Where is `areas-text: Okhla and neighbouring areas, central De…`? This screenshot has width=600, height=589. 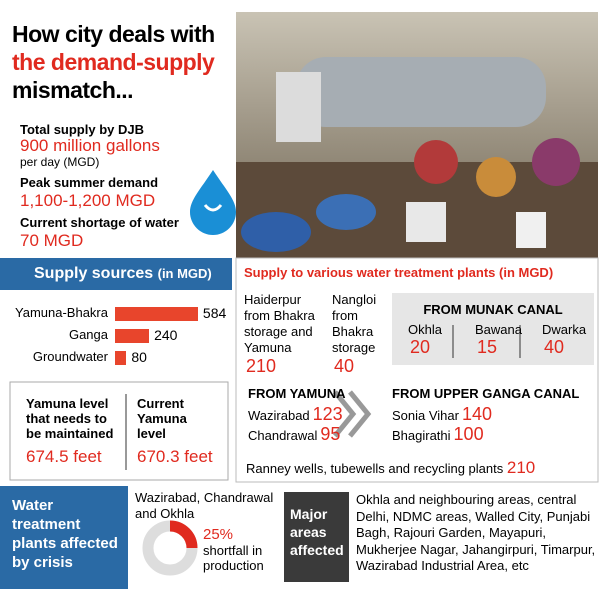
areas-text: Okhla and neighbouring areas, central De… is located at coordinates (476, 532).